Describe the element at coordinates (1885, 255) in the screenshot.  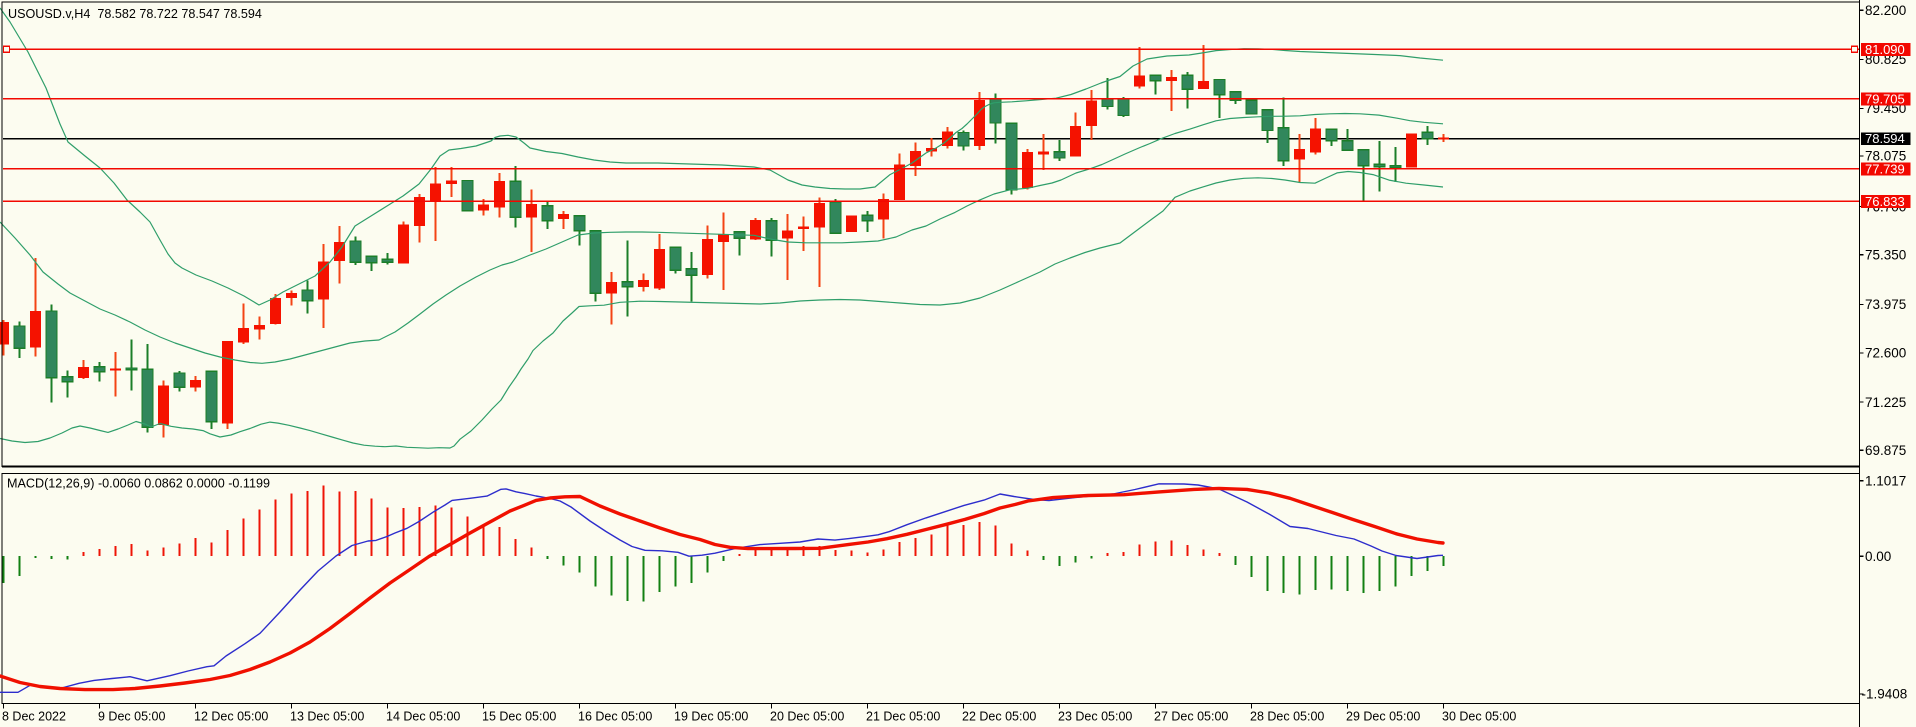
I see `svg-text: 75.350` at that location.